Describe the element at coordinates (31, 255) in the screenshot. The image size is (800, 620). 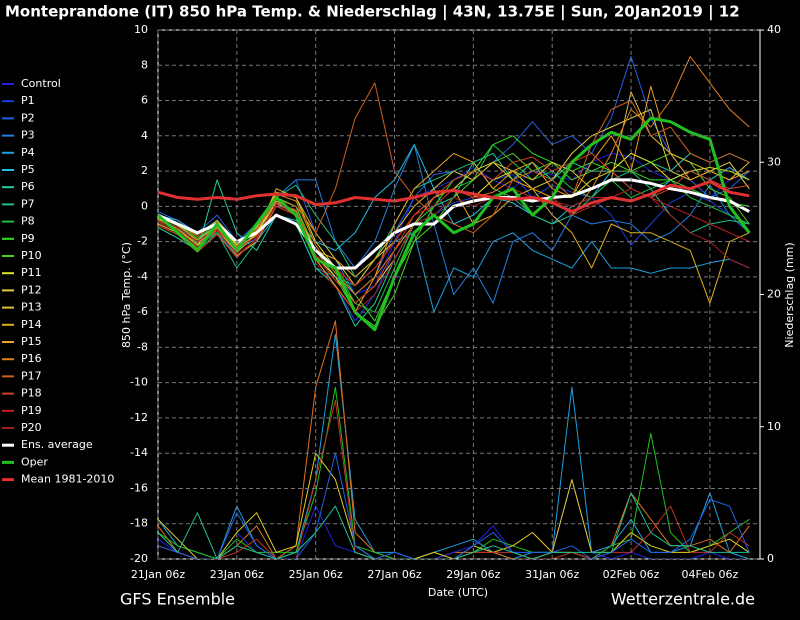
I see `legend-label: P10` at that location.